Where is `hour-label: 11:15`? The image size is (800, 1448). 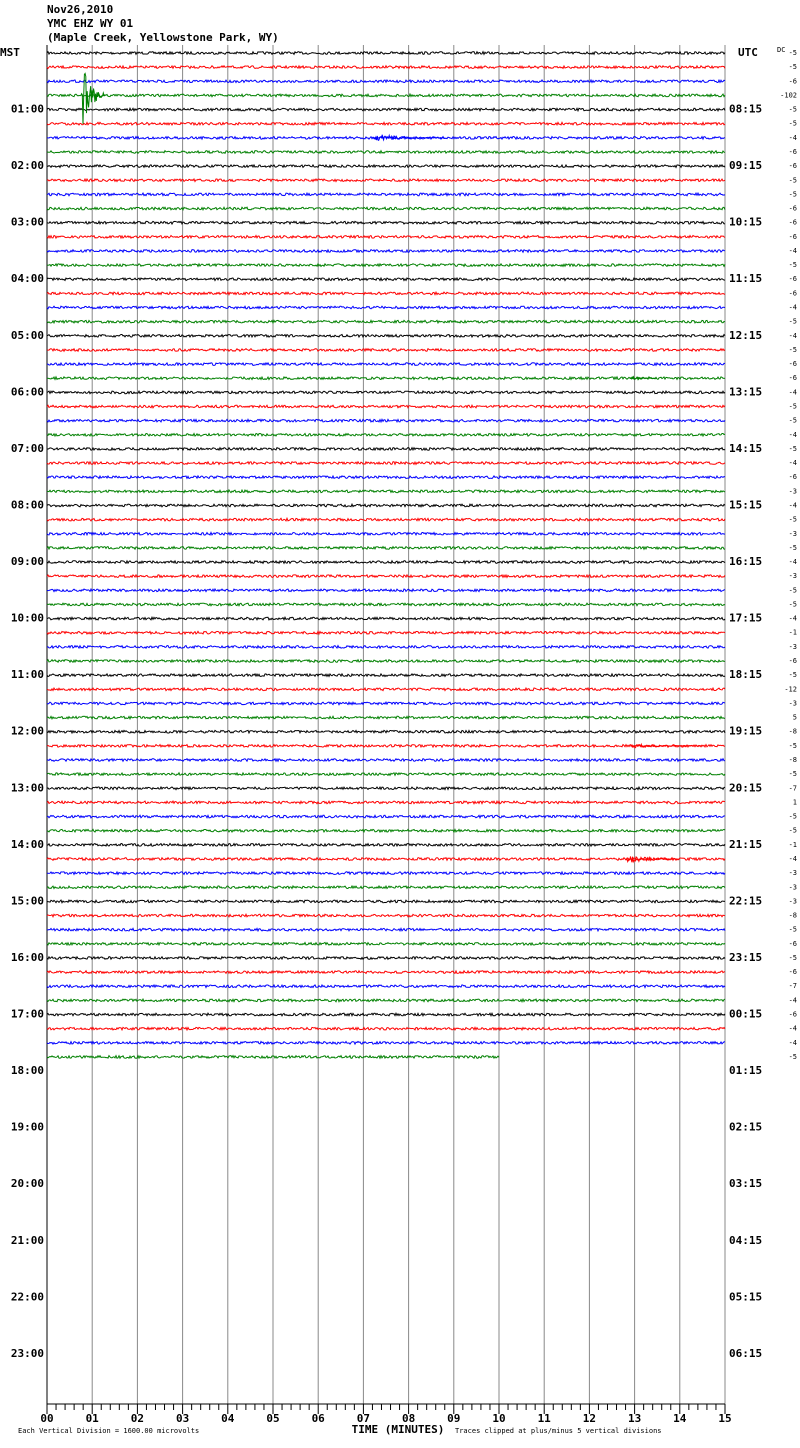
hour-label: 11:15 is located at coordinates (745, 278).